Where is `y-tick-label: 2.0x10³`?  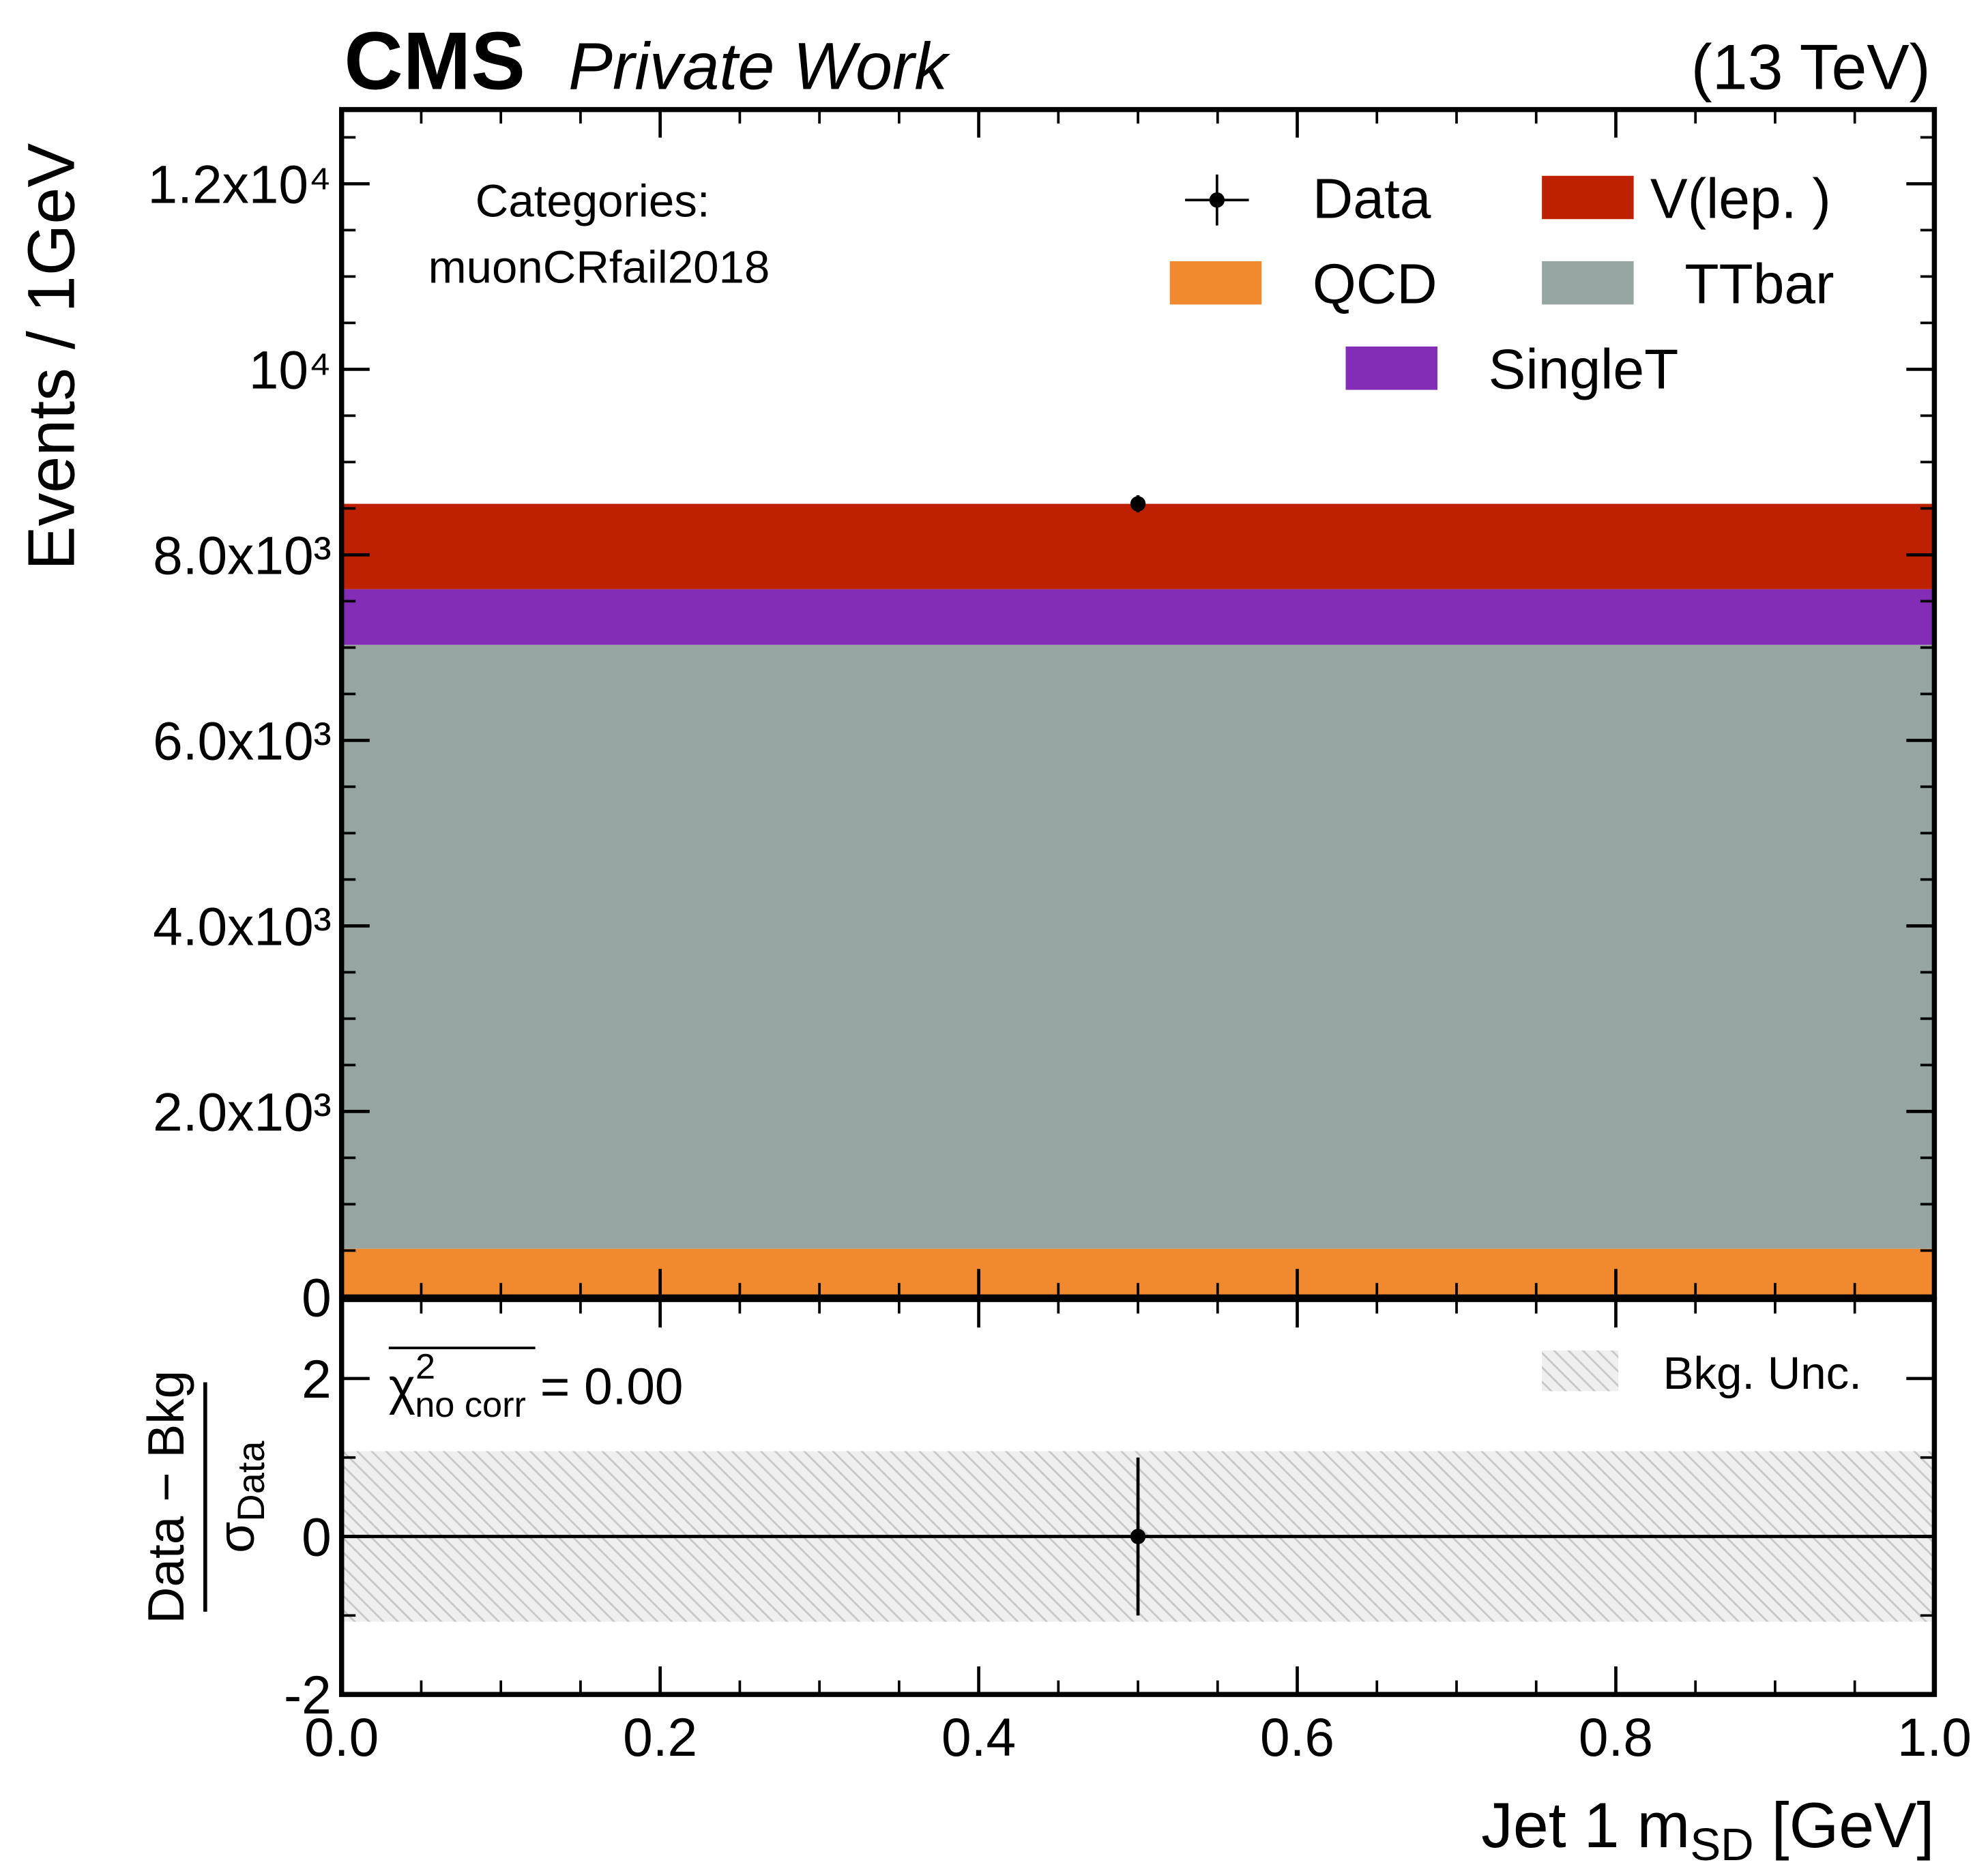
y-tick-label: 2.0x10³ is located at coordinates (243, 1112).